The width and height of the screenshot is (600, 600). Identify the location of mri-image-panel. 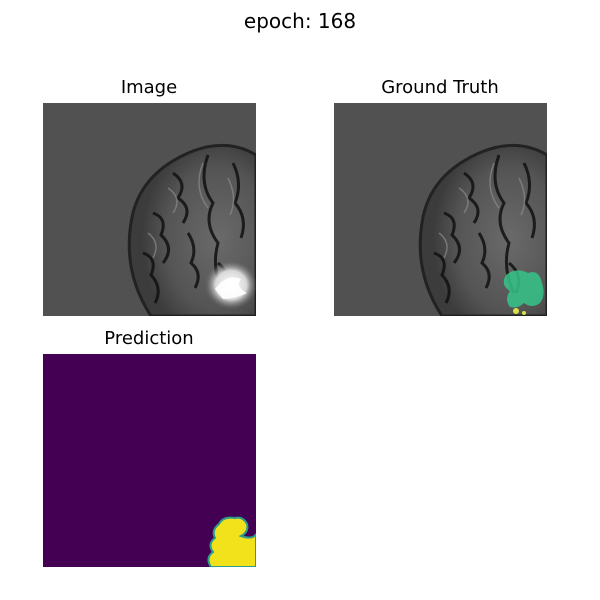
(149, 209).